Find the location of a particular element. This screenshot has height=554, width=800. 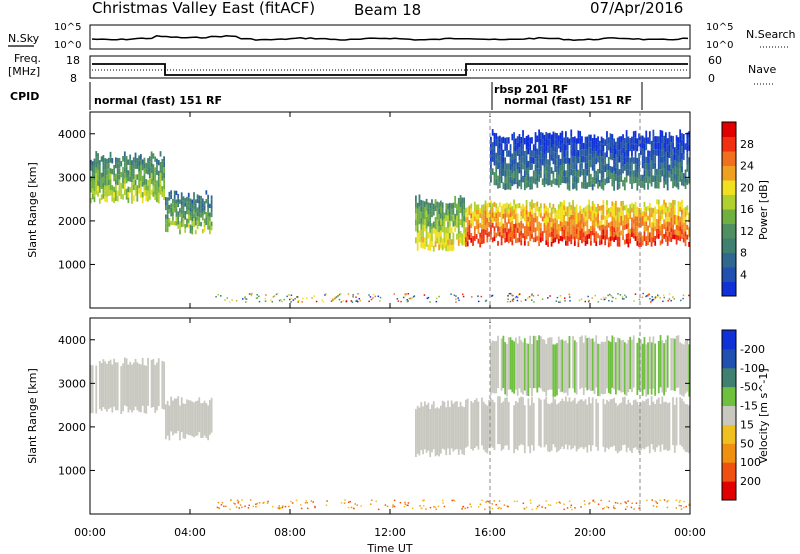

noise-tick-bottom-right: 10^0 is located at coordinates (719, 45).